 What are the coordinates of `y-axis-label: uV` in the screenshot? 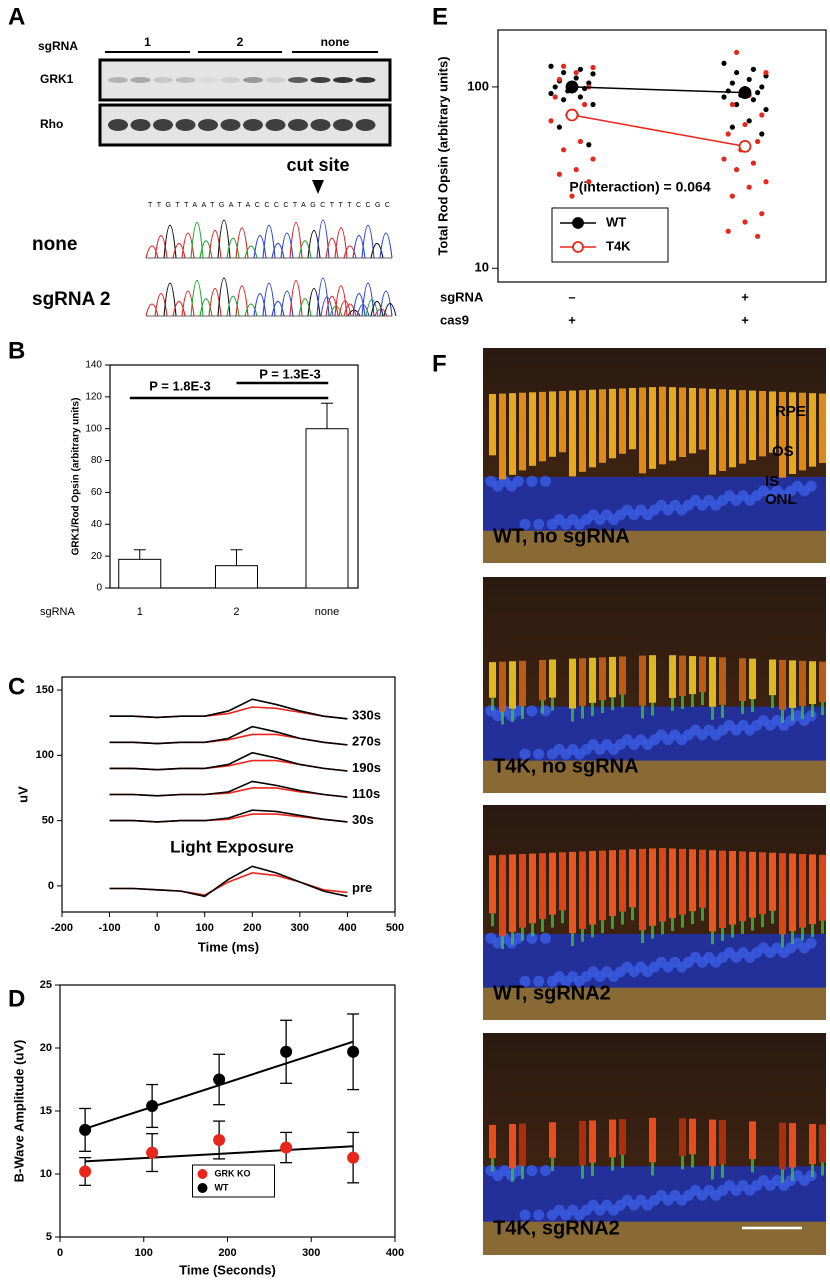 It's located at (22, 794).